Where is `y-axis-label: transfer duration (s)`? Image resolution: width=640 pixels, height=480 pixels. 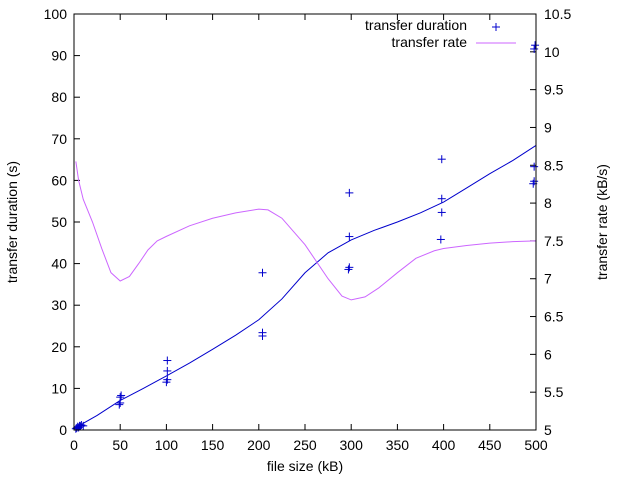 y-axis-label: transfer duration (s) is located at coordinates (12, 222).